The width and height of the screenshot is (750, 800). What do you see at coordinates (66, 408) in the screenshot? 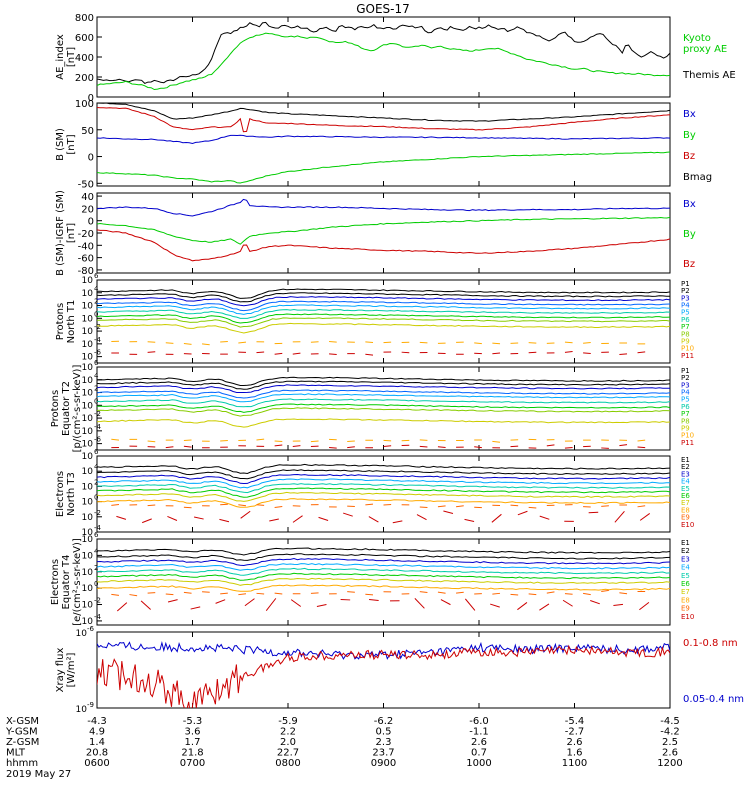
I see `y-axis-label: Equator T2` at bounding box center [66, 408].